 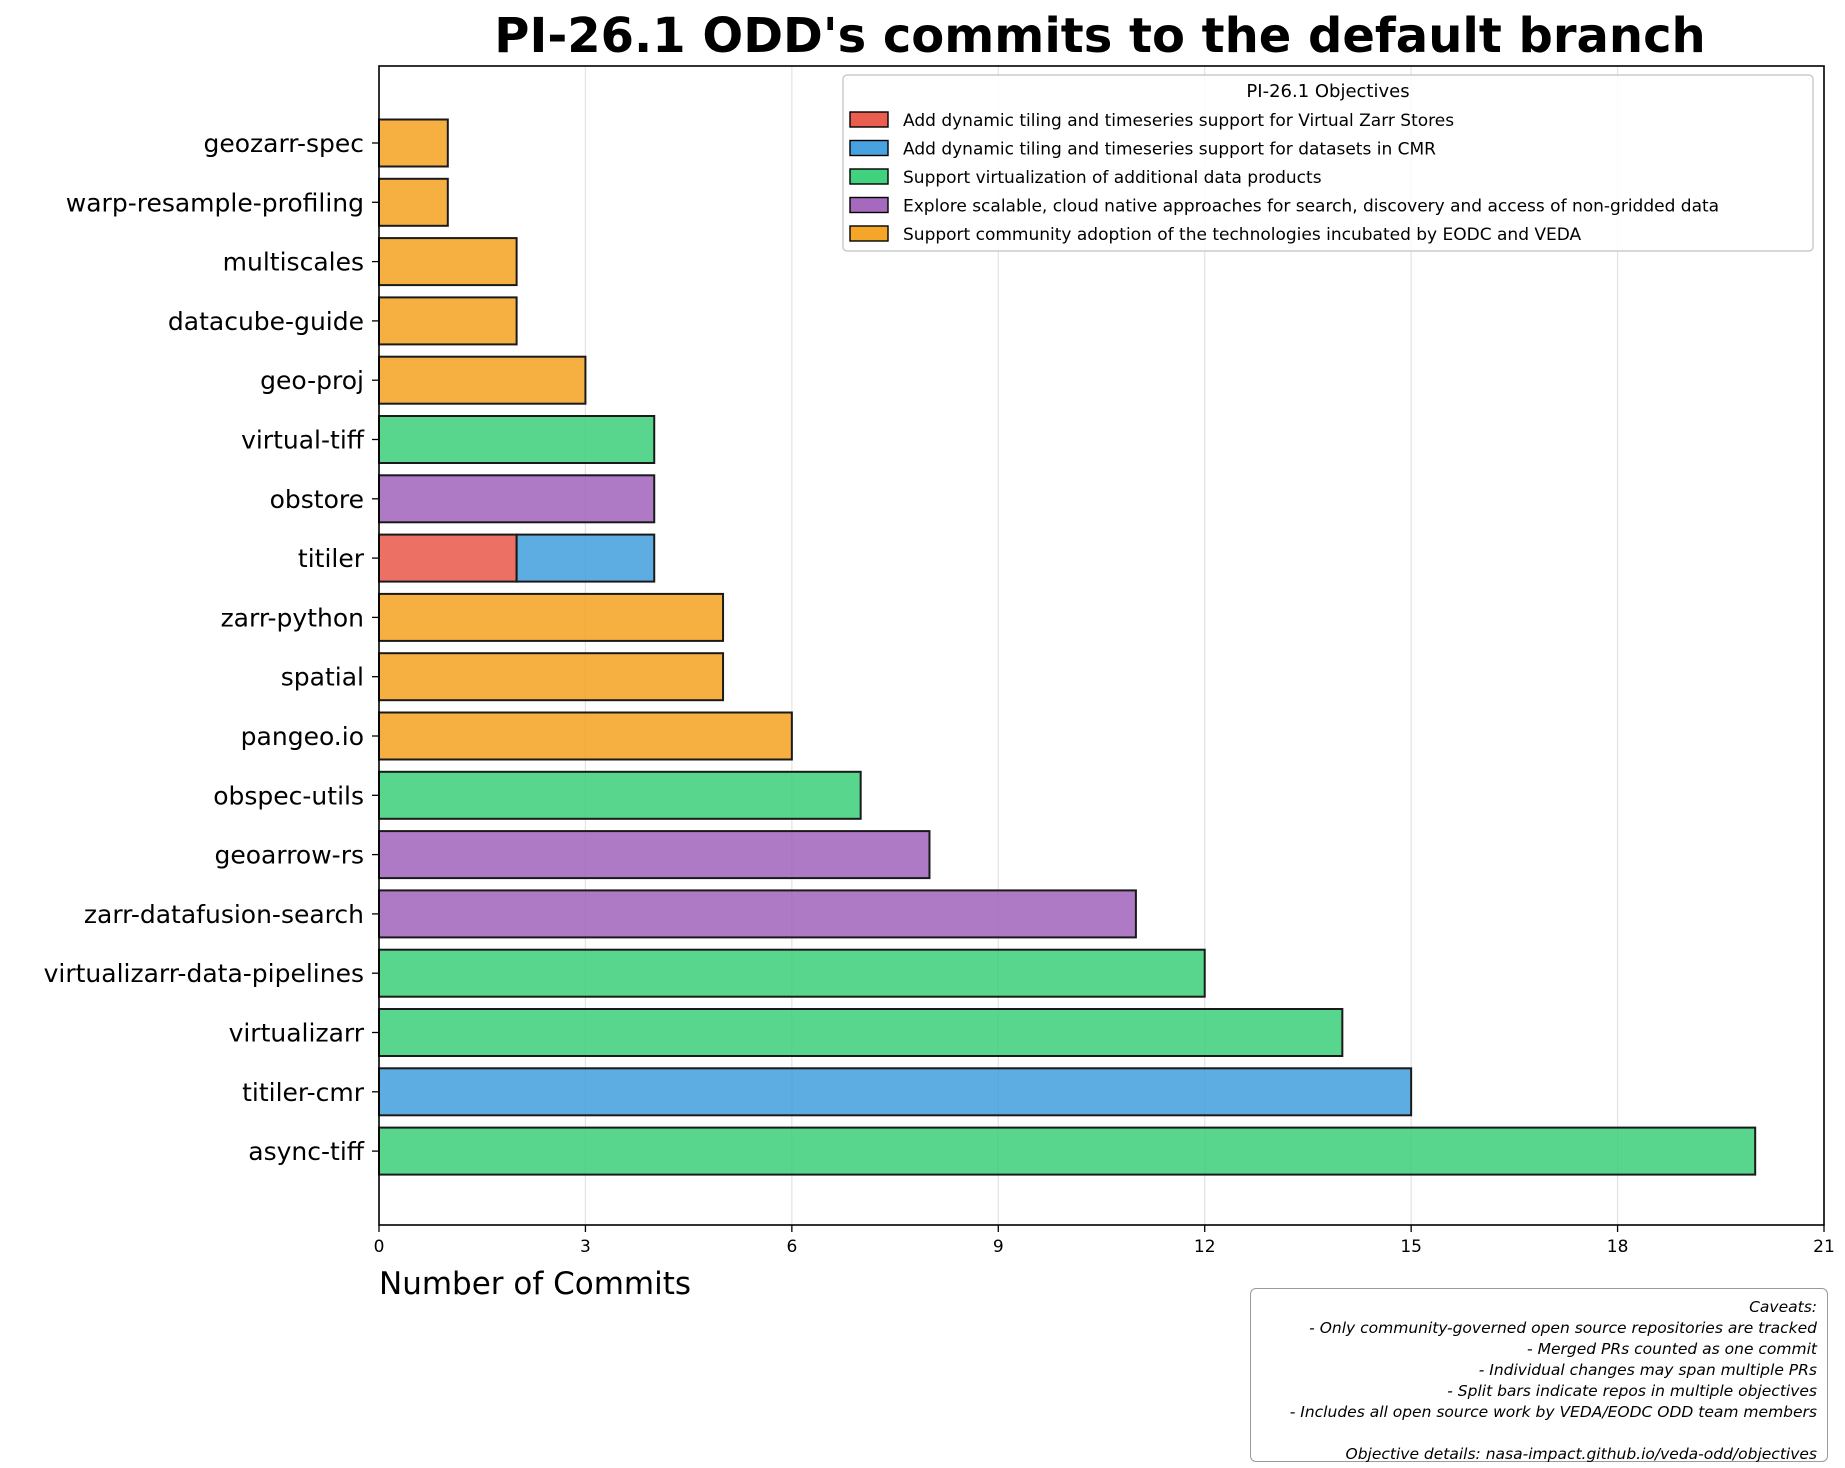 I want to click on x-axis-ticks: 0 3 6 9 12 15 18 21, so click(x=1104, y=1241).